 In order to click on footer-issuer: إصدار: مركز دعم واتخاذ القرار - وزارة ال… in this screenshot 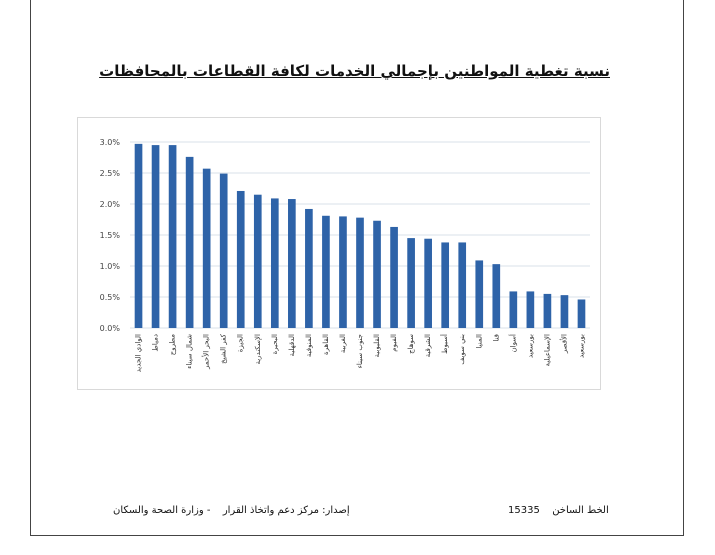, I will do `click(231, 510)`.